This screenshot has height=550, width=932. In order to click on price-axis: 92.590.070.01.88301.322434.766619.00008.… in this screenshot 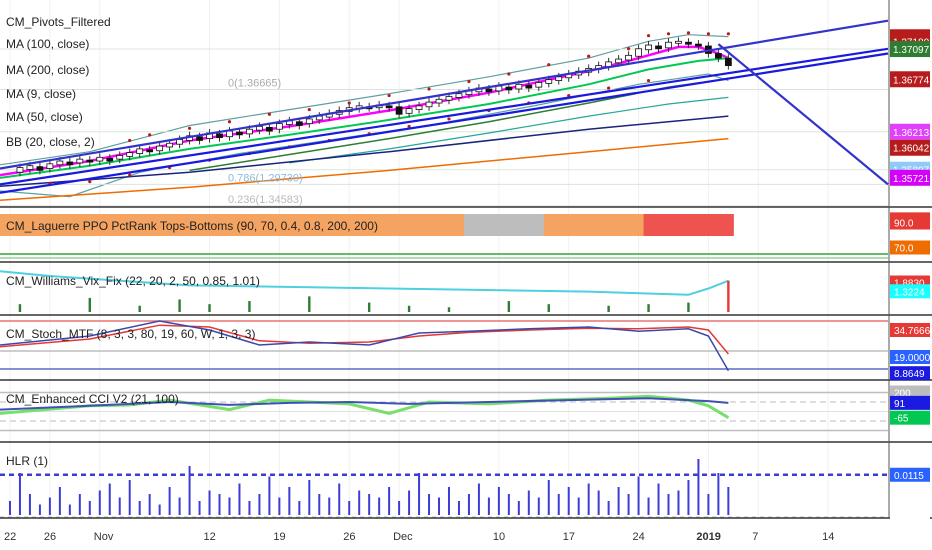, I will do `click(910, 274)`.